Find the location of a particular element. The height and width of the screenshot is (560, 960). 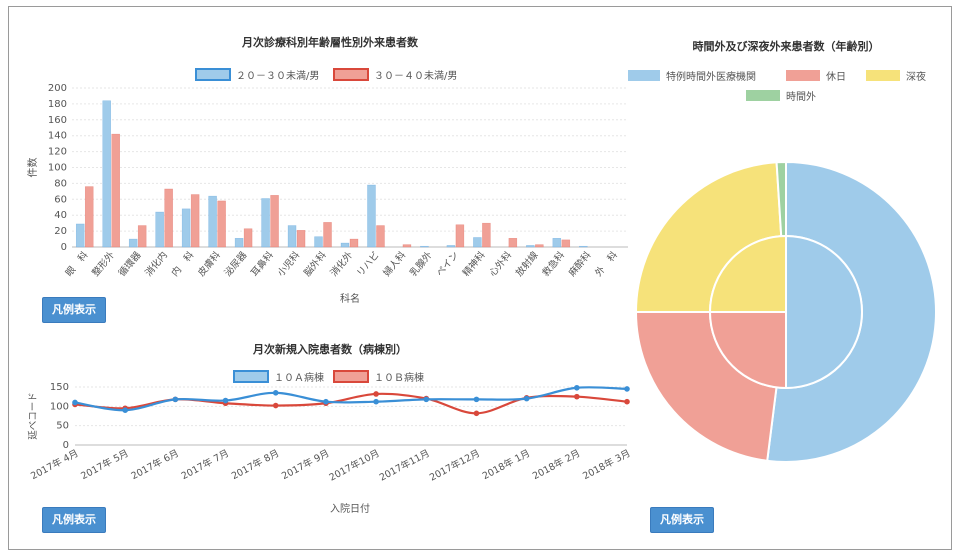

bar-x-tick-label: 脳外科 is located at coordinates (315, 264).